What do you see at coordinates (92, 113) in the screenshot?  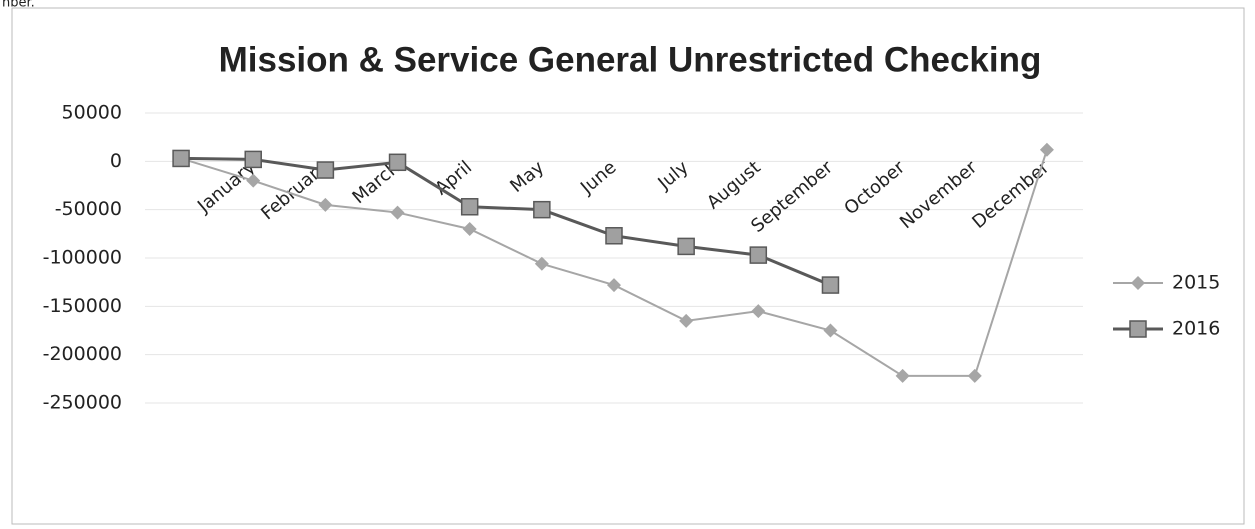 I see `y-tick-label: 50000` at bounding box center [92, 113].